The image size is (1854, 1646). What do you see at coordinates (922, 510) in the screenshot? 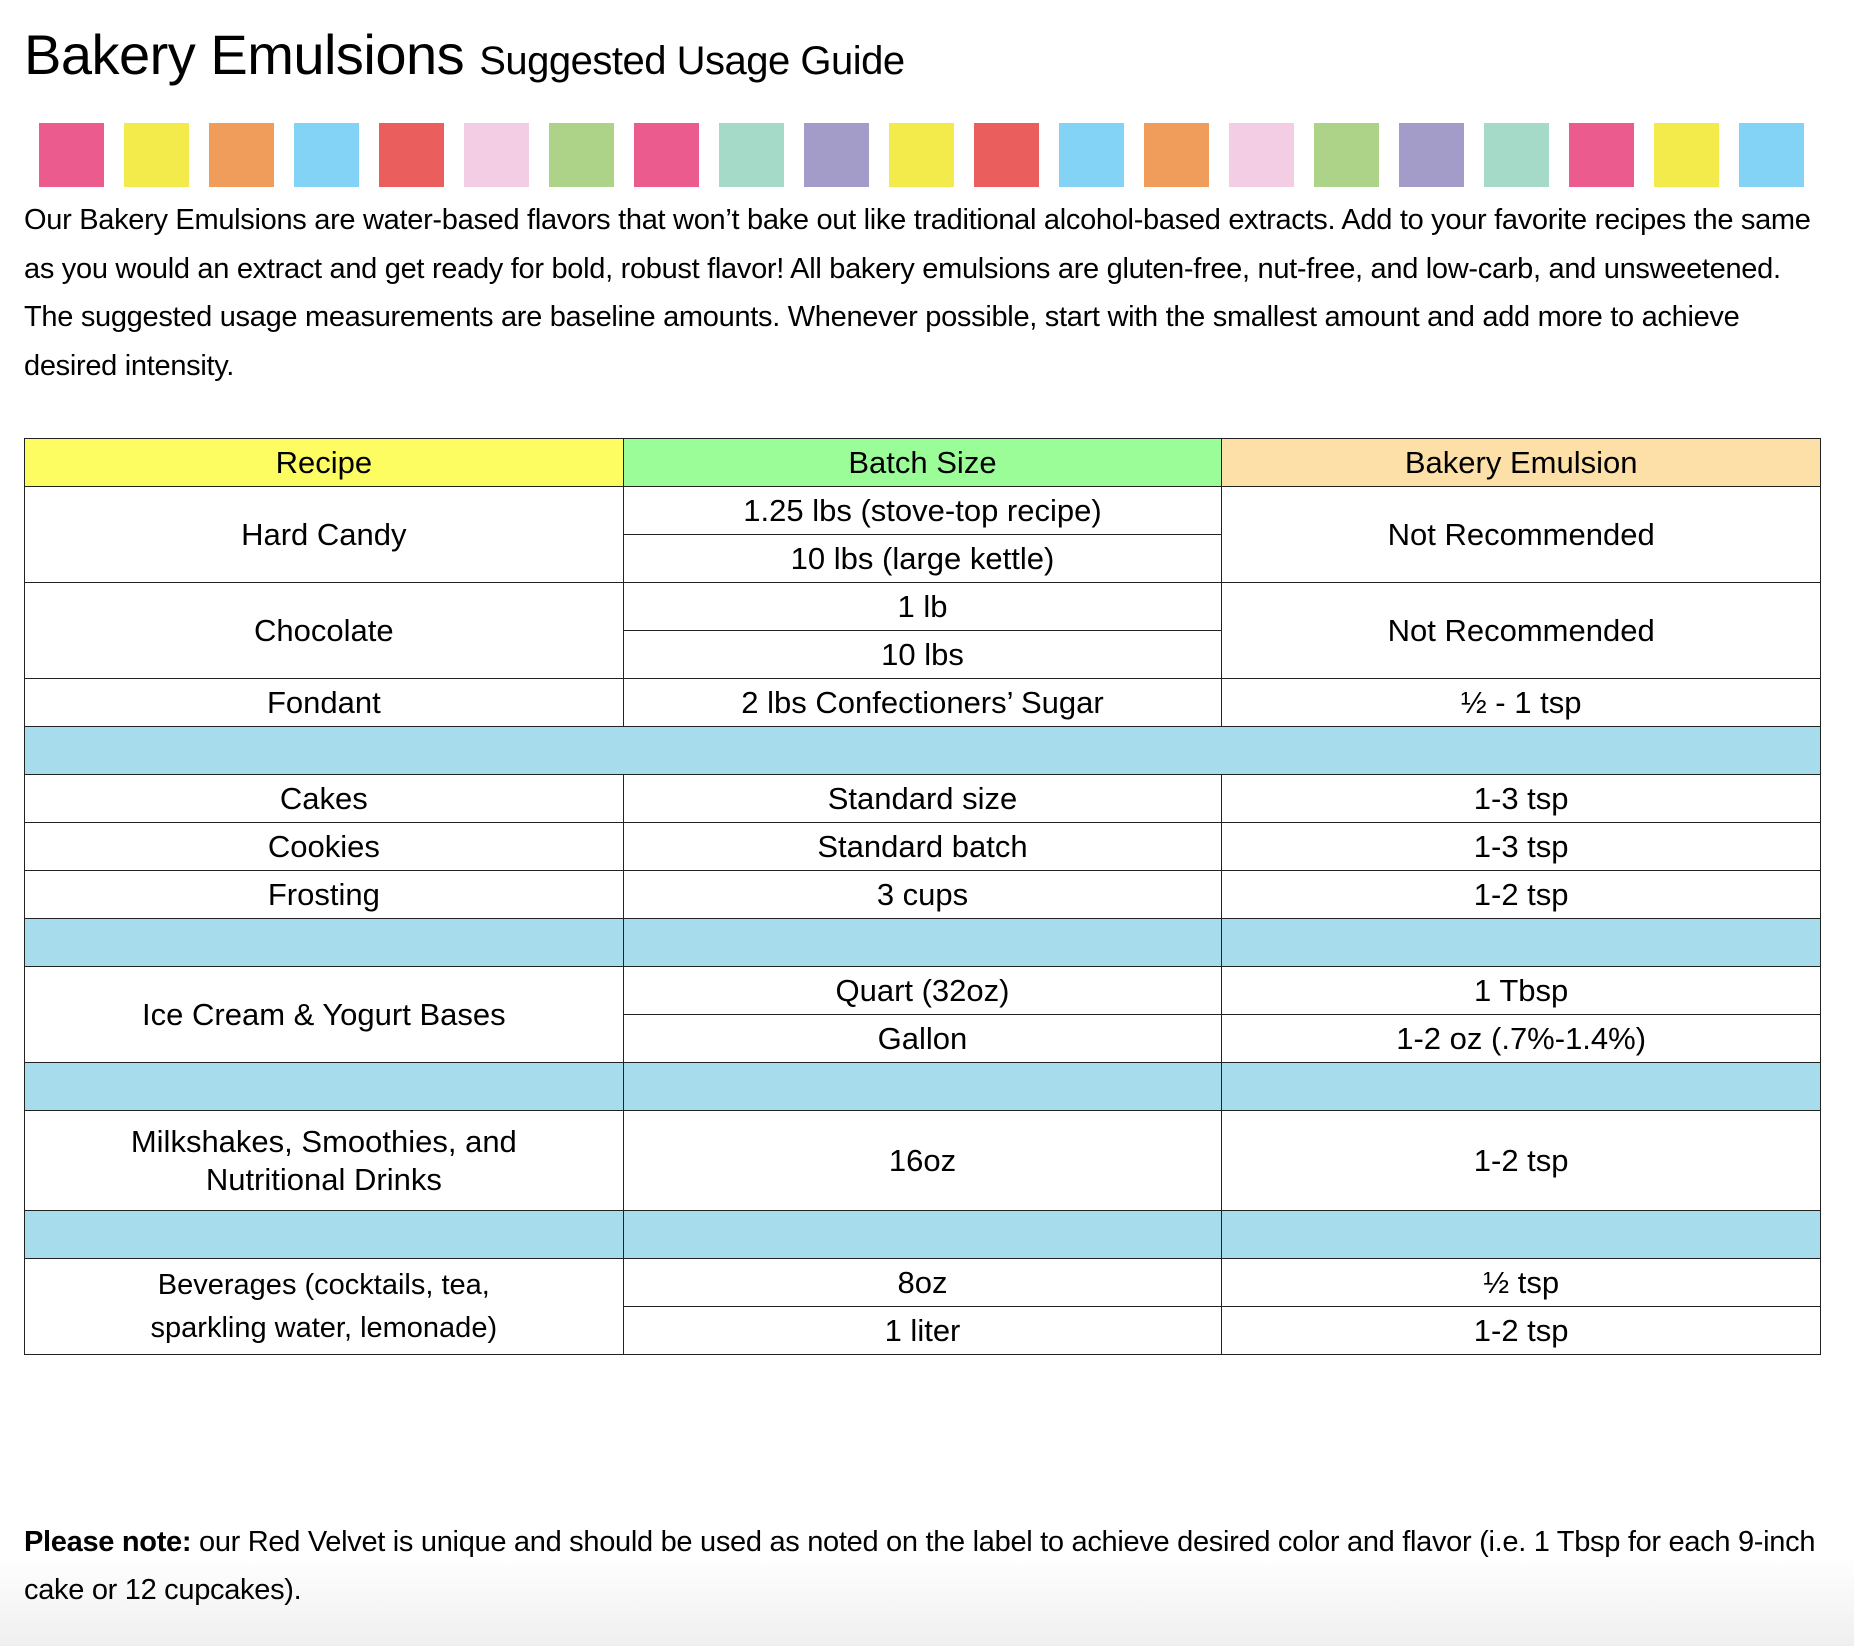
I see `batch-cell: 1.25 lbs (stove-top recipe)` at bounding box center [922, 510].